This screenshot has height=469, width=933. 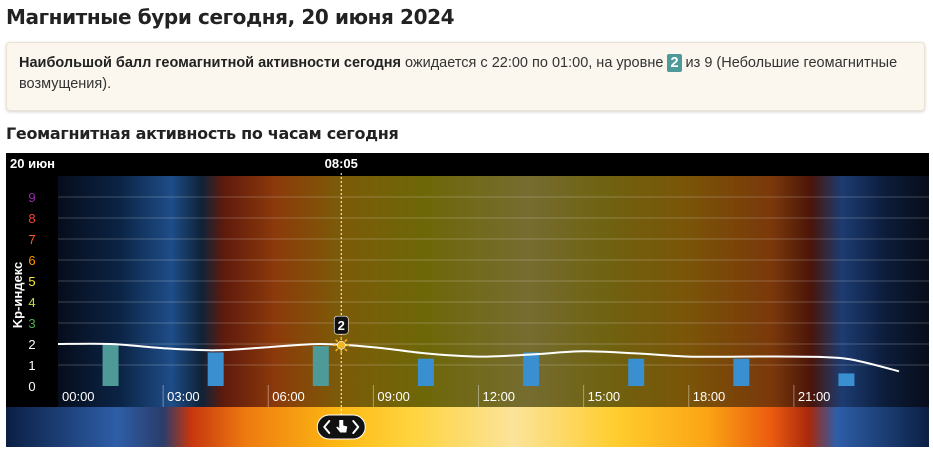 I want to click on x-tick-label: 00:00, so click(x=78, y=396).